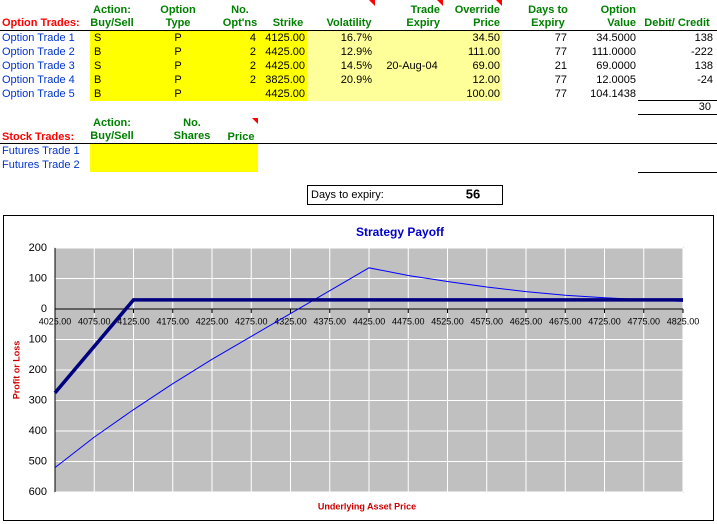 The width and height of the screenshot is (717, 524). What do you see at coordinates (285, 80) in the screenshot?
I see `cell: 3825.00` at bounding box center [285, 80].